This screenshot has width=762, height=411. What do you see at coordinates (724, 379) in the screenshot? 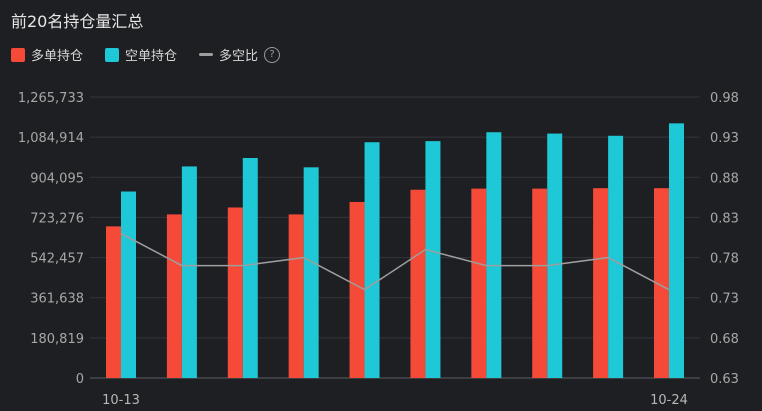
I see `y-right-tick-label: 0.63` at bounding box center [724, 379].